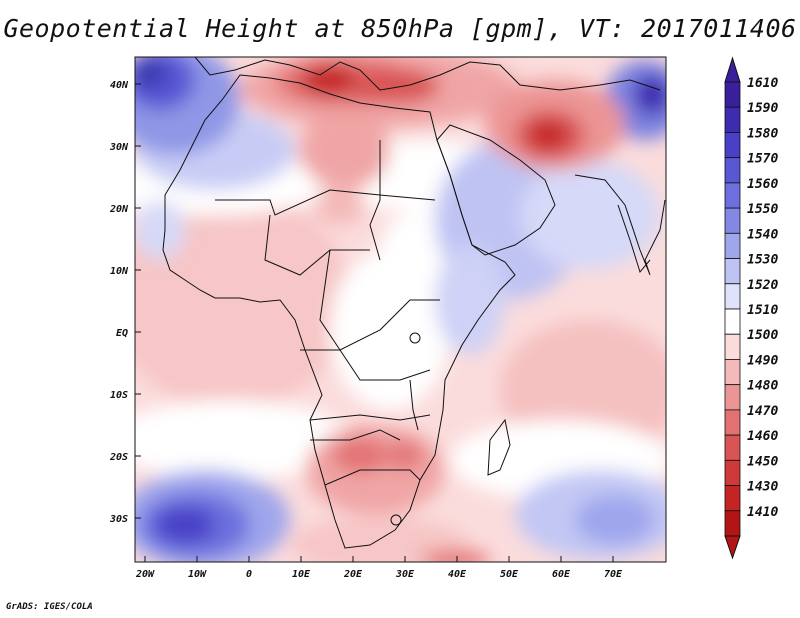 The height and width of the screenshot is (618, 800). What do you see at coordinates (762, 436) in the screenshot?
I see `colorbar-level-label: 1460` at bounding box center [762, 436].